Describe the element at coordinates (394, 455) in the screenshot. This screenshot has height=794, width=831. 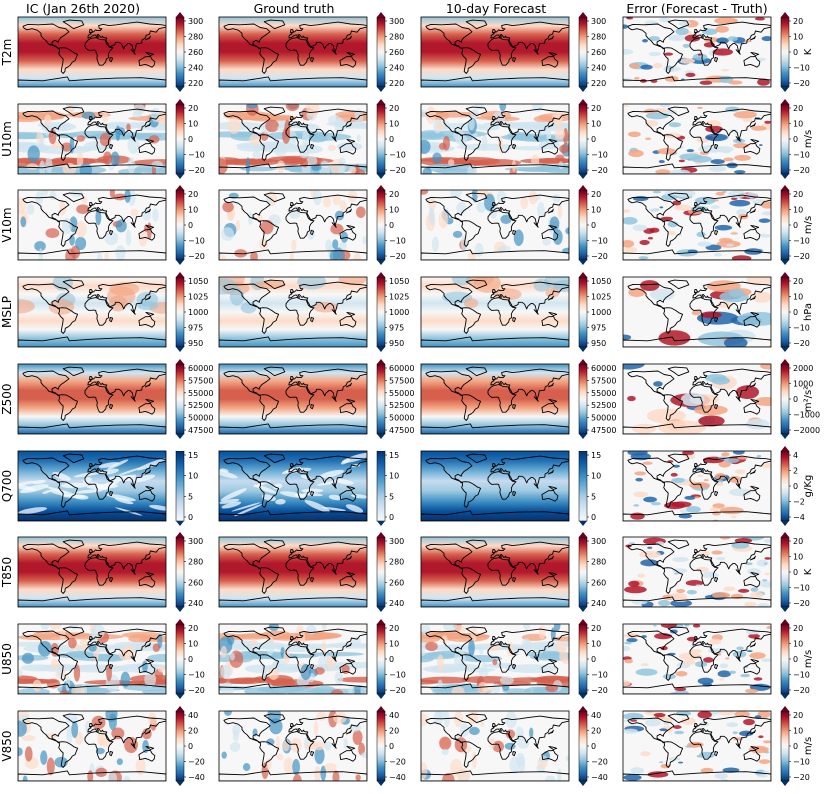
I see `colorbar-tick-label: 15` at that location.